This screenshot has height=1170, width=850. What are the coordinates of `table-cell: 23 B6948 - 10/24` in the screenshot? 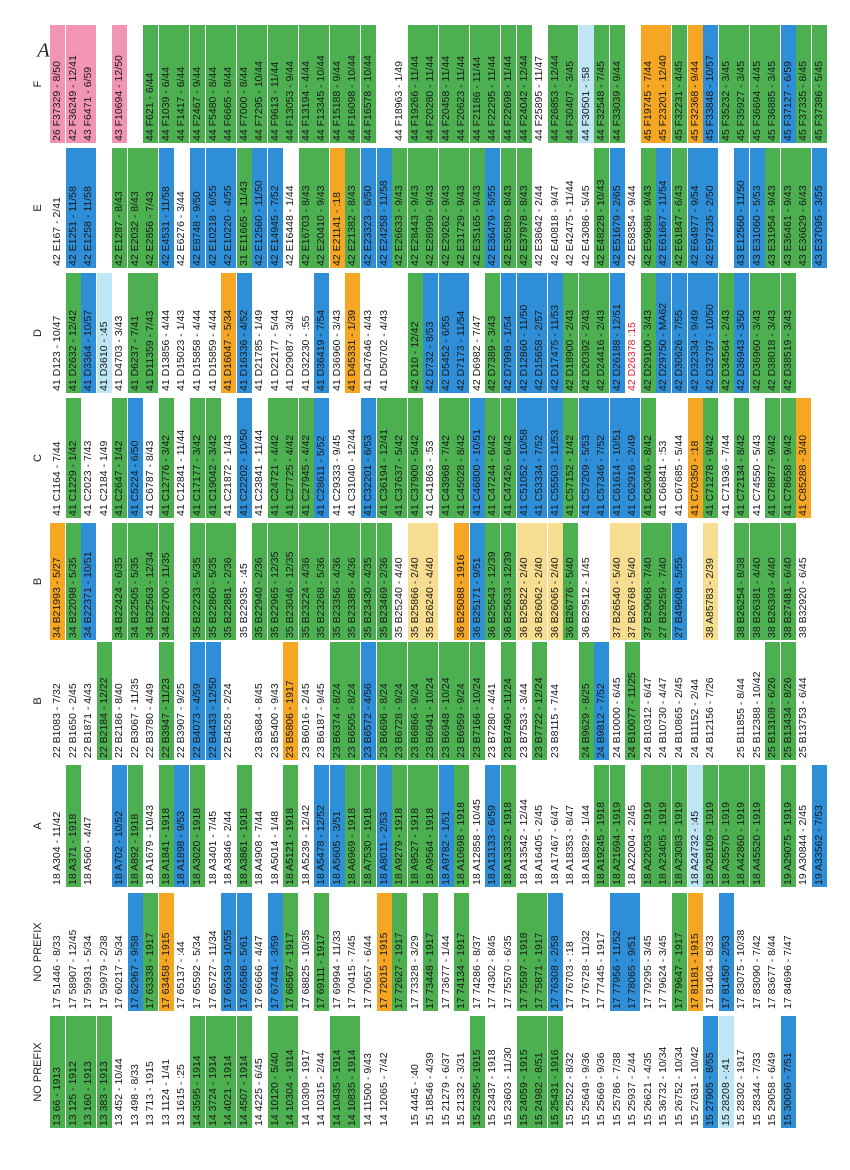 It's located at (446, 701).